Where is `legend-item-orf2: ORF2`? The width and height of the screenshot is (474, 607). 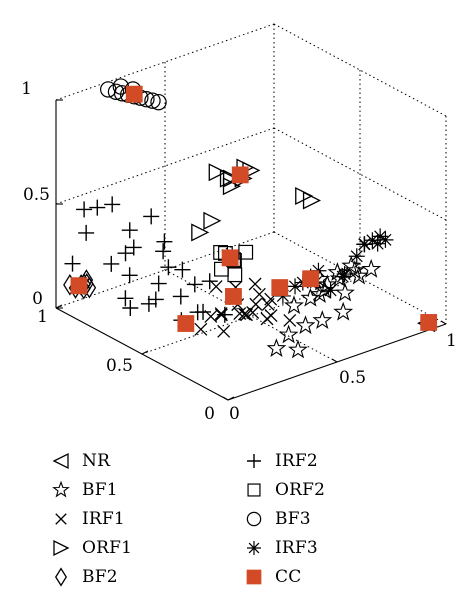
legend-item-orf2: ORF2 is located at coordinates (284, 490).